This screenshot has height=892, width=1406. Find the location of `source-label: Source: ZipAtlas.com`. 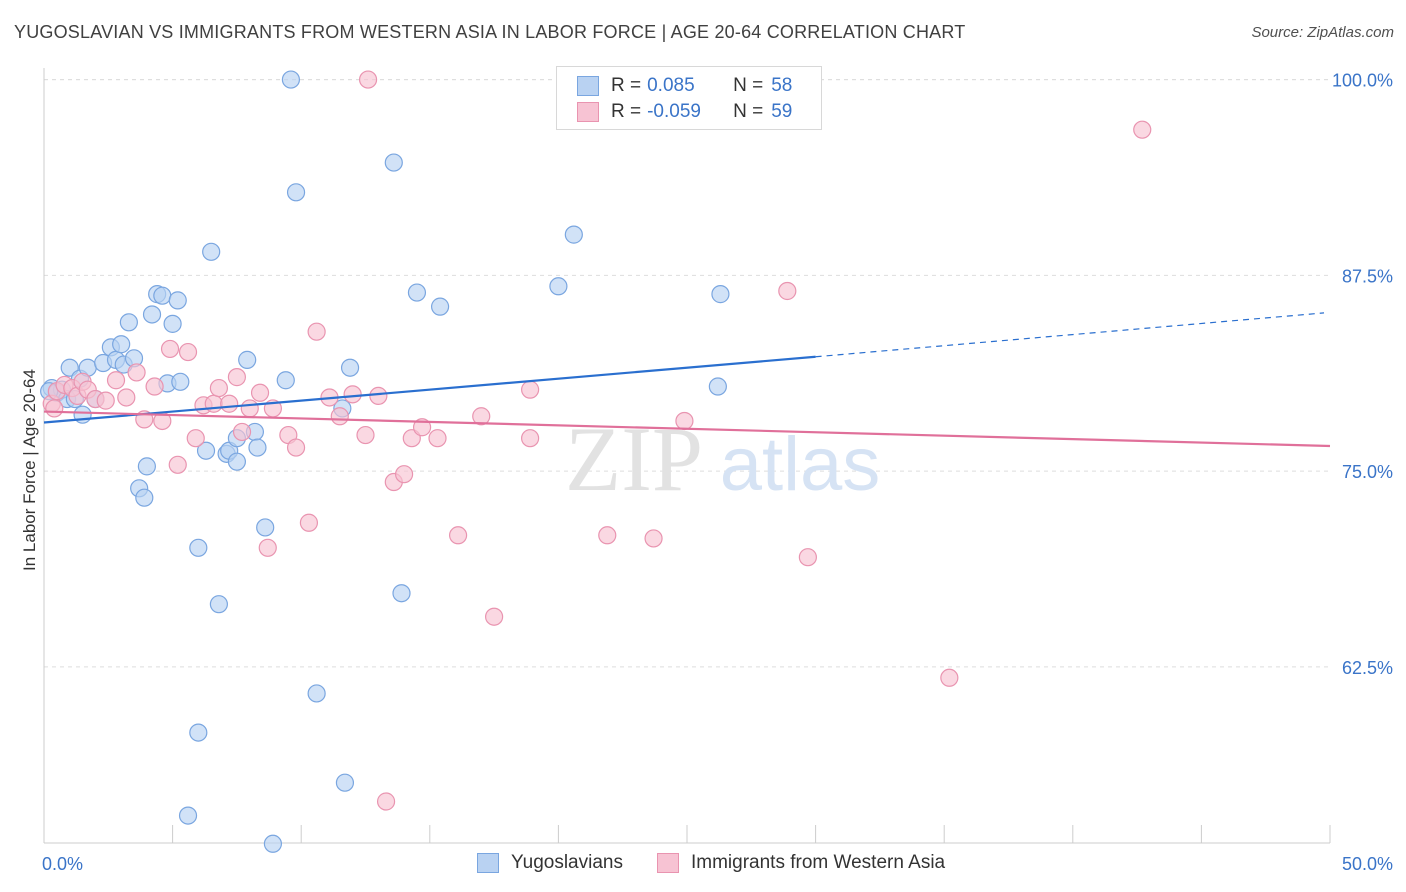

source-label: Source: ZipAtlas.com is located at coordinates (1322, 32).